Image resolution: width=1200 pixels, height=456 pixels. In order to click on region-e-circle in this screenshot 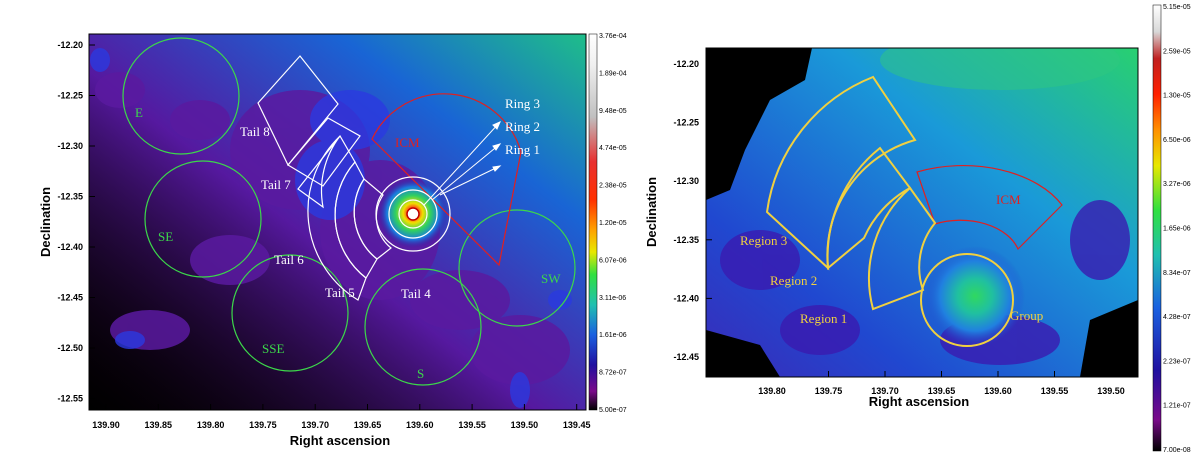, I will do `click(181, 96)`.